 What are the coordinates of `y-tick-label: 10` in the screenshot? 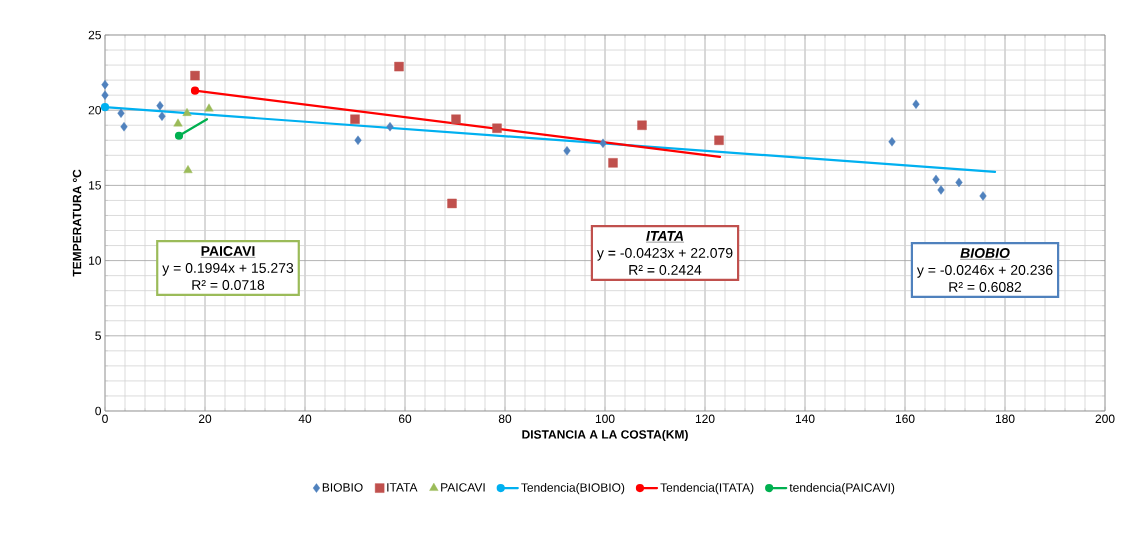 It's located at (95, 260).